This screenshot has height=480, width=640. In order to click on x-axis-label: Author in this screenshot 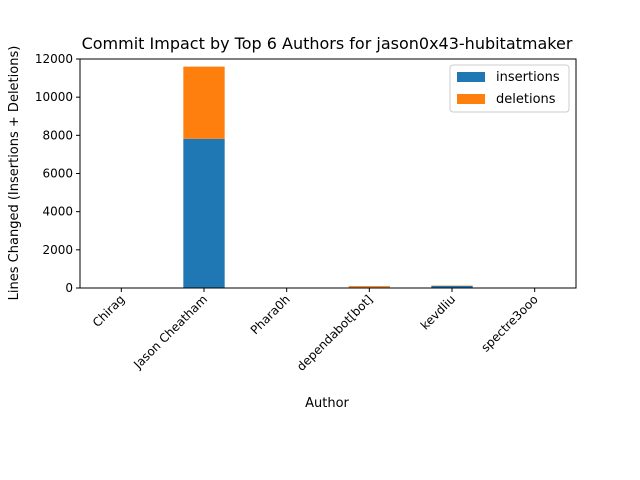, I will do `click(327, 403)`.